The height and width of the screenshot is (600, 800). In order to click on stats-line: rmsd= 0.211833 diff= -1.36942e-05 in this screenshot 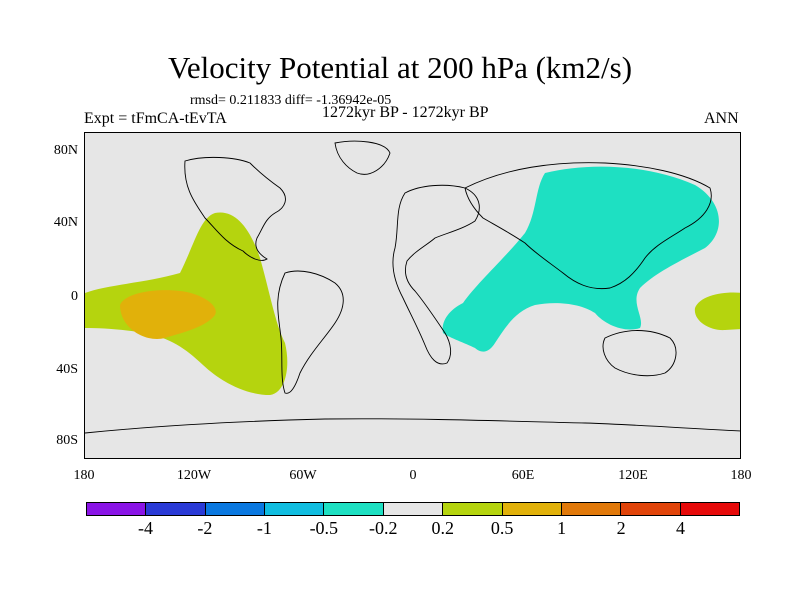, I will do `click(291, 100)`.